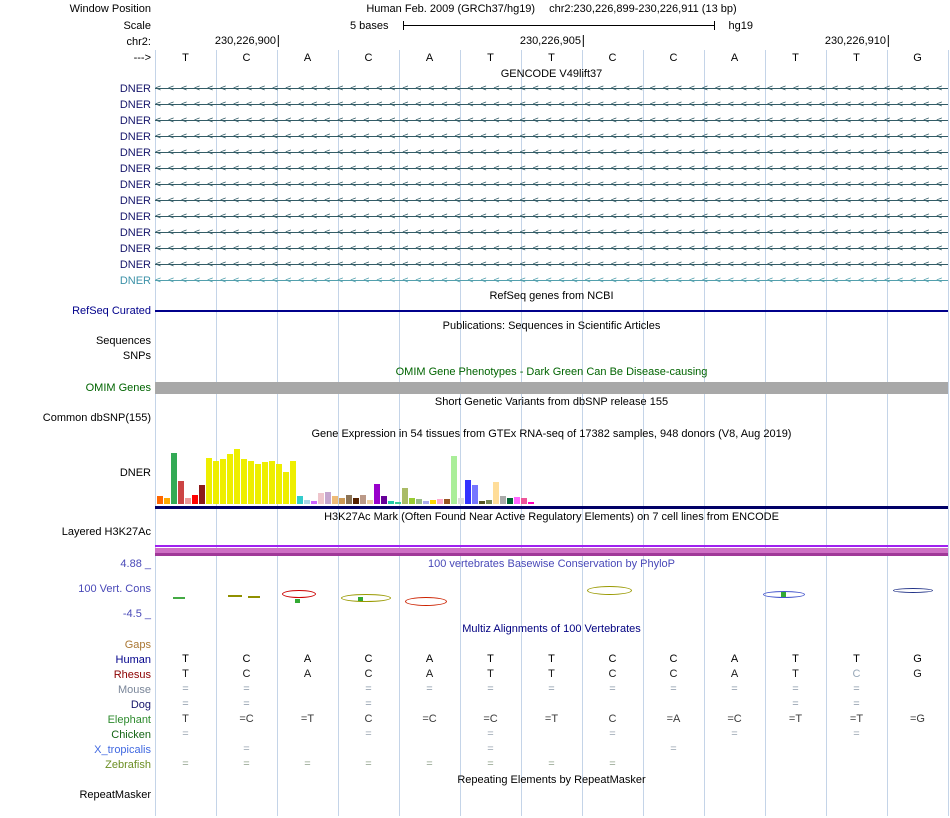 The width and height of the screenshot is (950, 818). I want to click on alignment-track: = = =, so click(551, 749).